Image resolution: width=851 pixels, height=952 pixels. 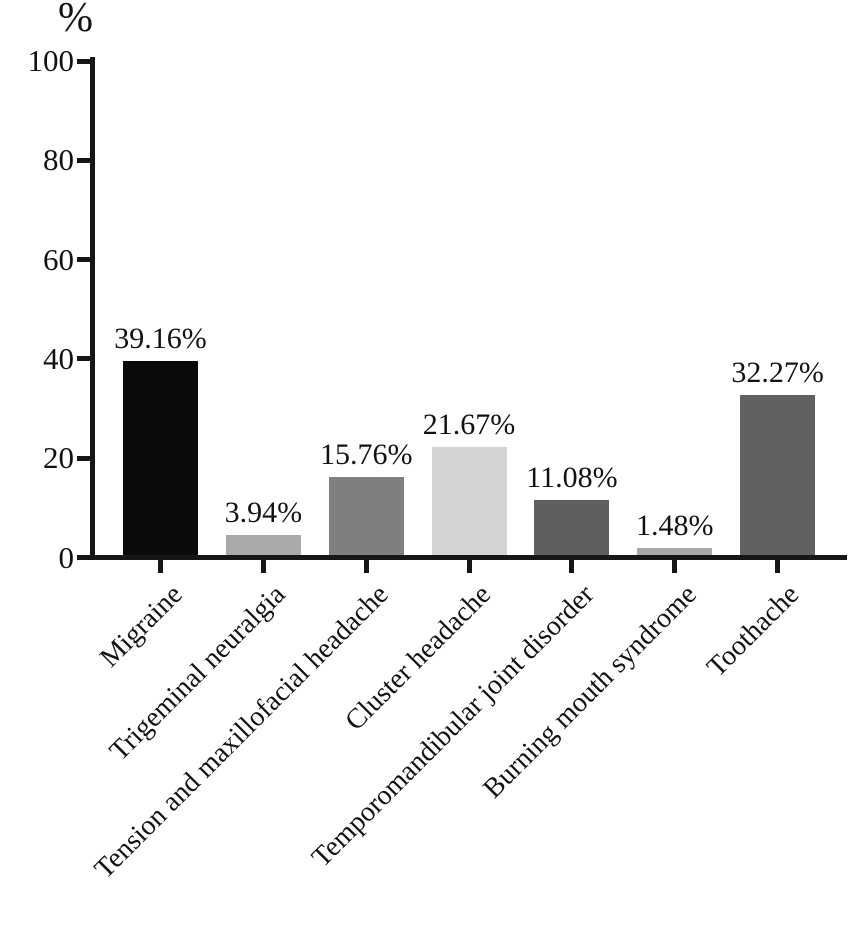 What do you see at coordinates (753, 631) in the screenshot?
I see `x-axis-category-label: Toothache` at bounding box center [753, 631].